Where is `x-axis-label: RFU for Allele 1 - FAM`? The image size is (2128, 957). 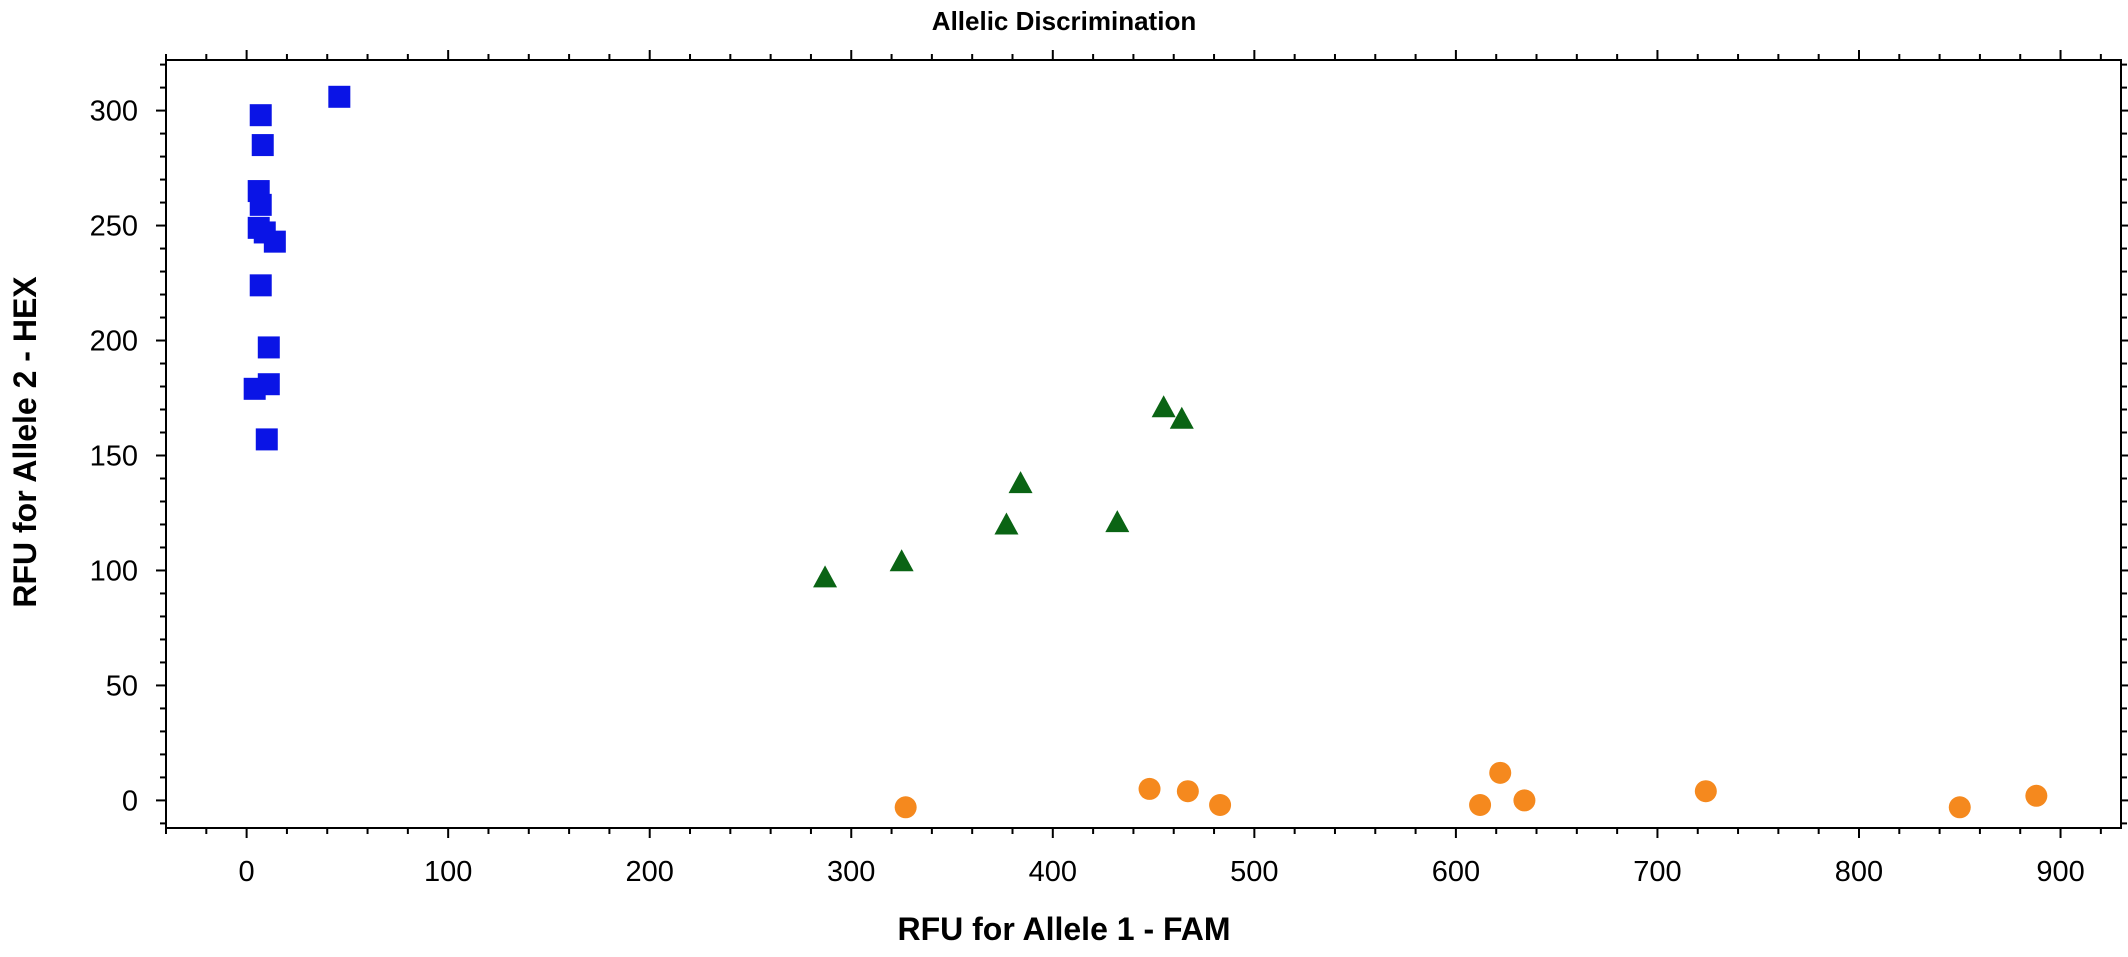 x-axis-label: RFU for Allele 1 - FAM is located at coordinates (1063, 929).